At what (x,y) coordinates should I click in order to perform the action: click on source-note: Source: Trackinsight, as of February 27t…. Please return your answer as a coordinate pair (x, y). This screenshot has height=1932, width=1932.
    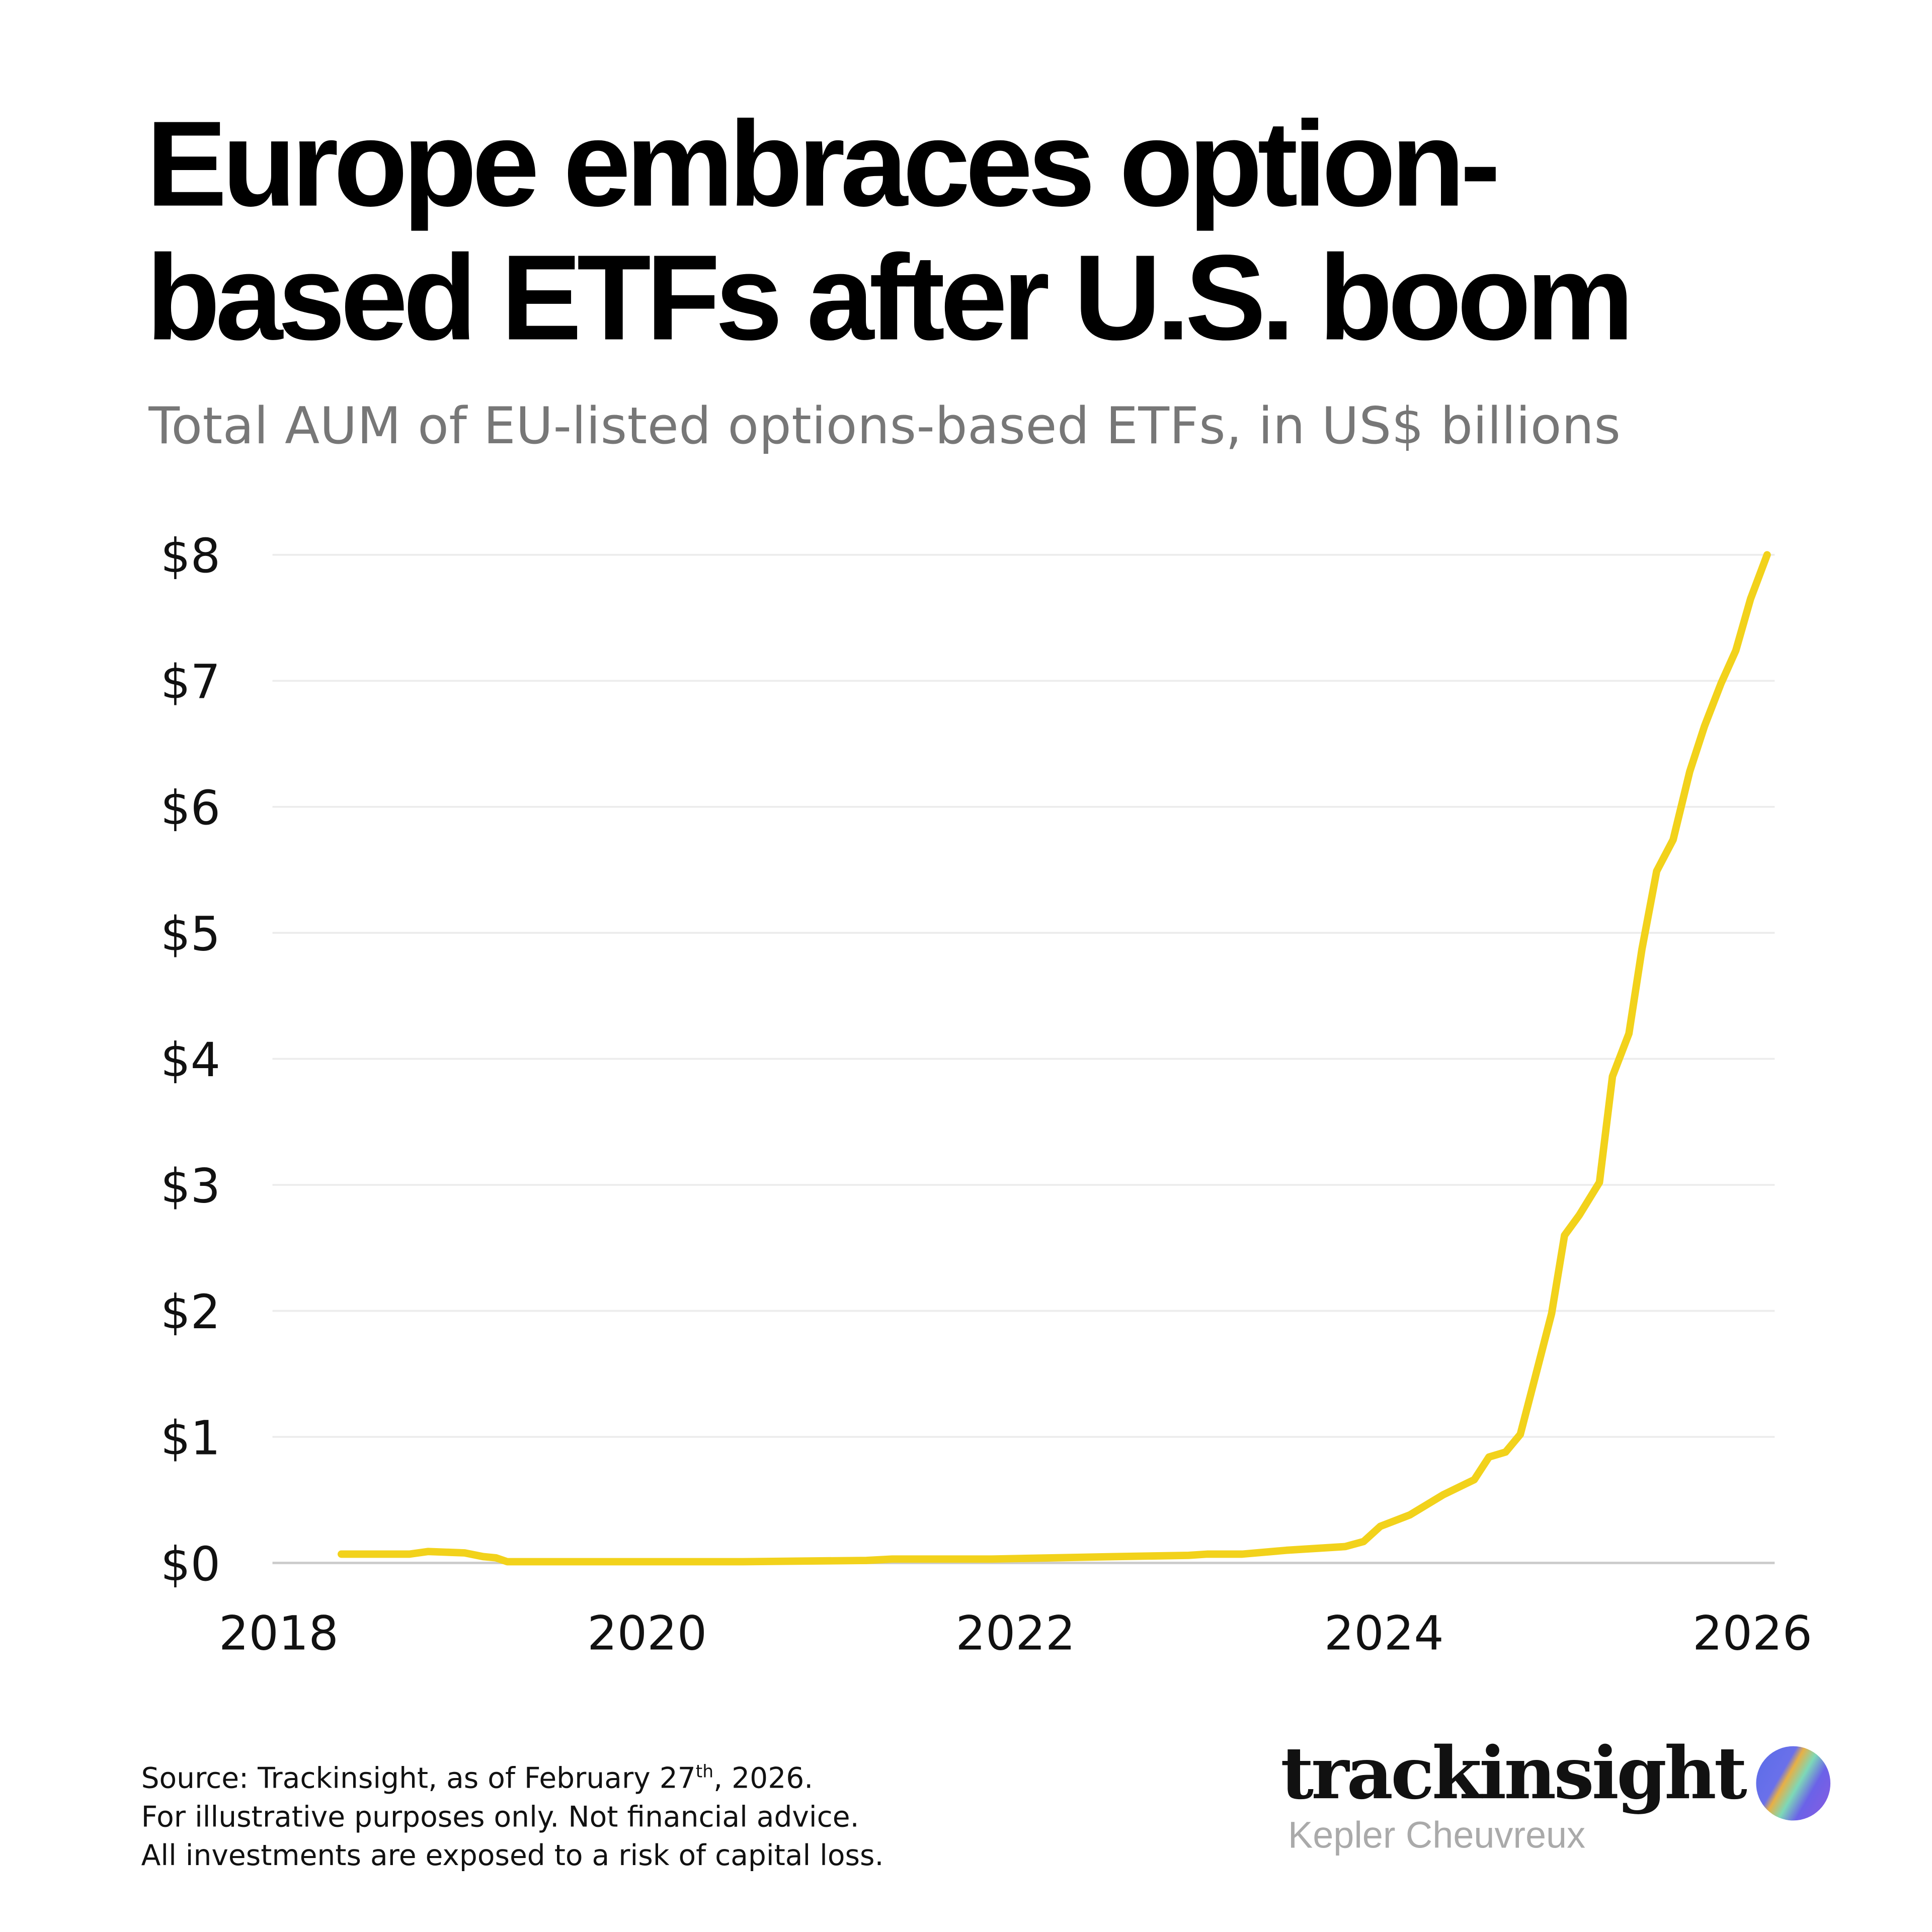
    Looking at the image, I should click on (513, 1815).